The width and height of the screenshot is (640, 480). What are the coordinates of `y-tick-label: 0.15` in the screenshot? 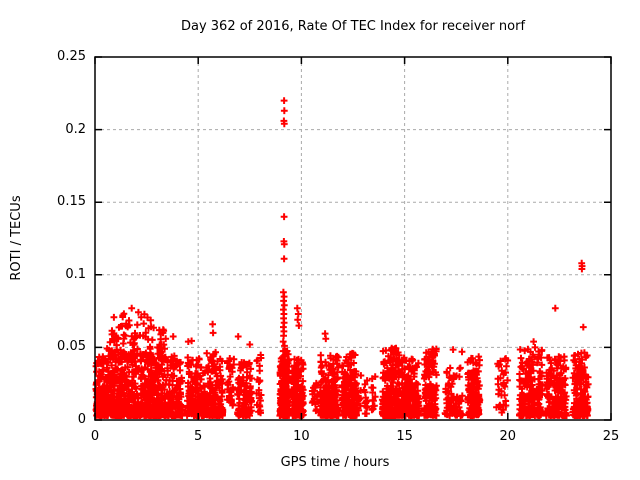 It's located at (71, 202).